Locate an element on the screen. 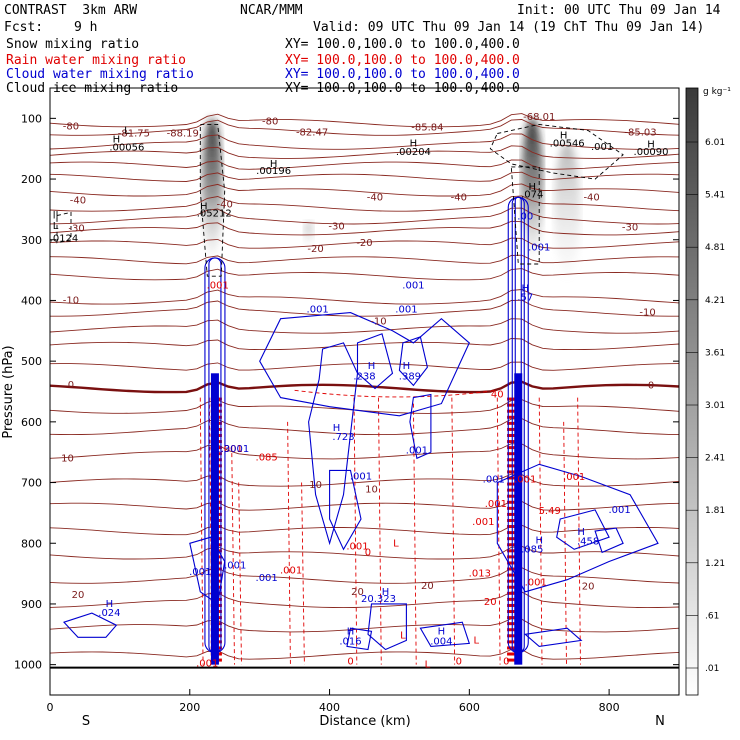  temperature-label: -82.47 is located at coordinates (312, 132).